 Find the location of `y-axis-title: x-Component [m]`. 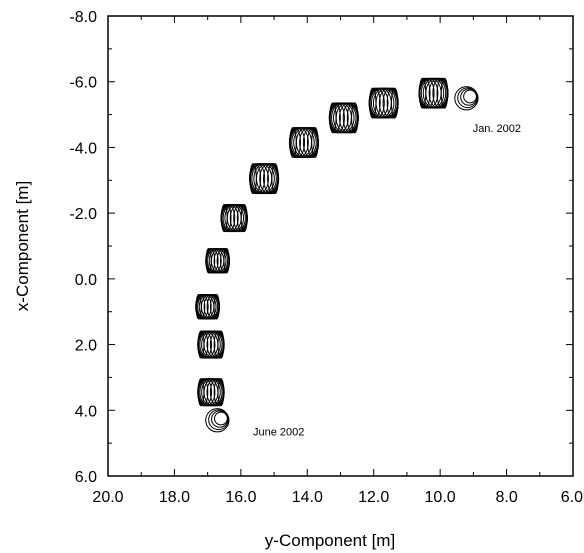

y-axis-title: x-Component [m] is located at coordinates (22, 246).